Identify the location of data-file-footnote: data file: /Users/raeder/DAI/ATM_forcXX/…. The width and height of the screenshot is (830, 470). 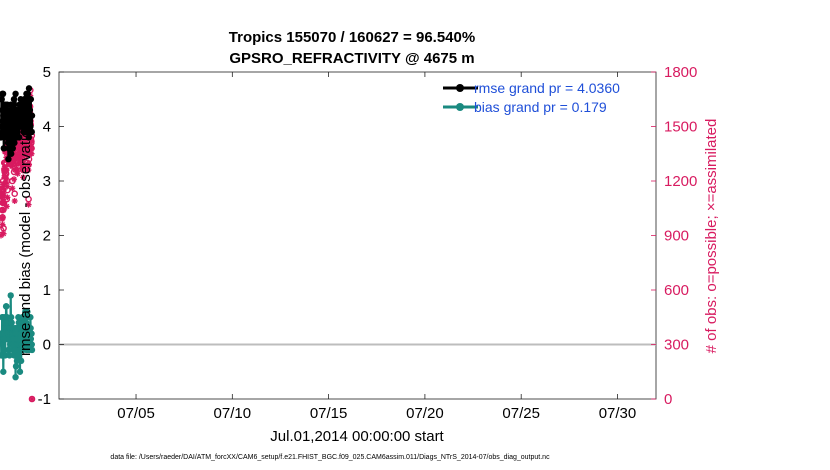
(330, 457).